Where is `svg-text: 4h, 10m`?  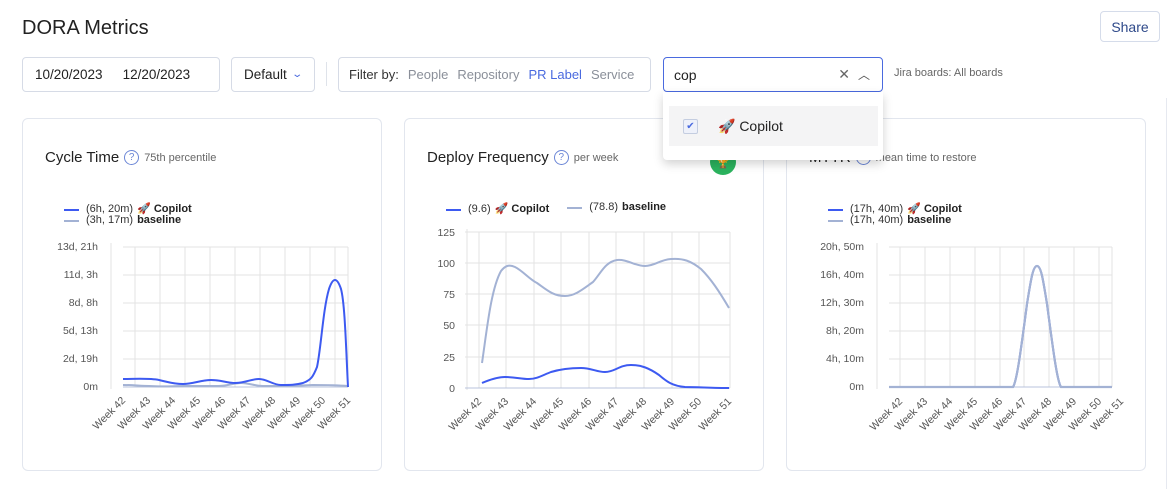 svg-text: 4h, 10m is located at coordinates (845, 359).